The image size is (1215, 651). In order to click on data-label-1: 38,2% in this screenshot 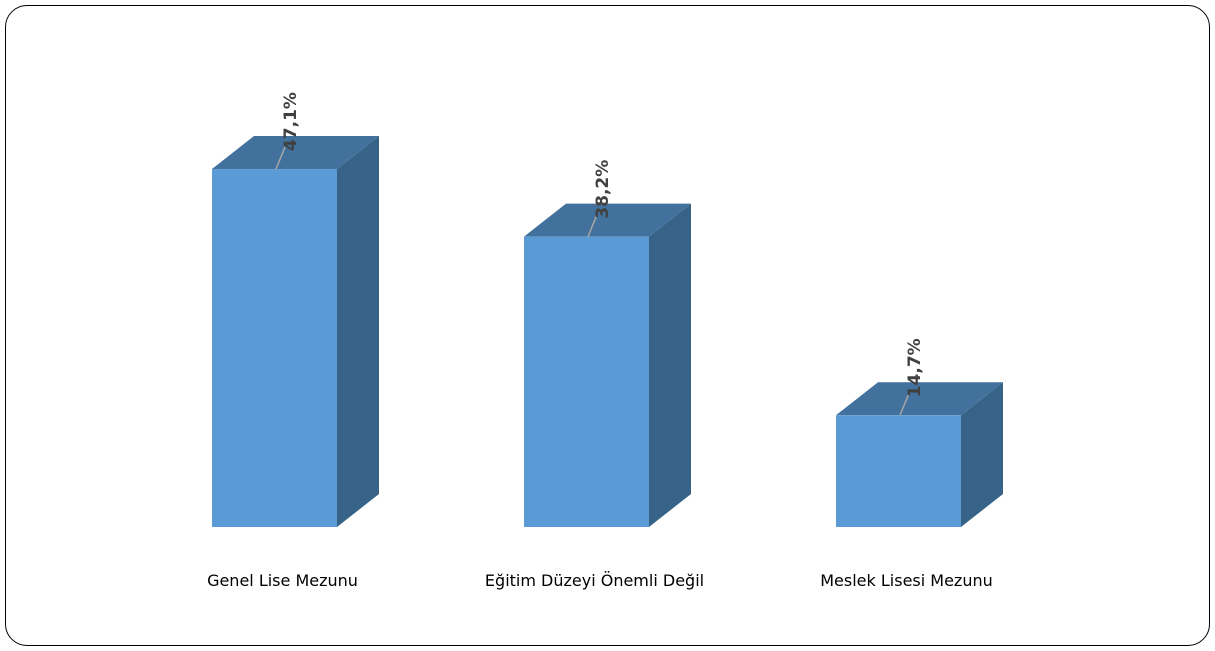, I will do `click(603, 189)`.